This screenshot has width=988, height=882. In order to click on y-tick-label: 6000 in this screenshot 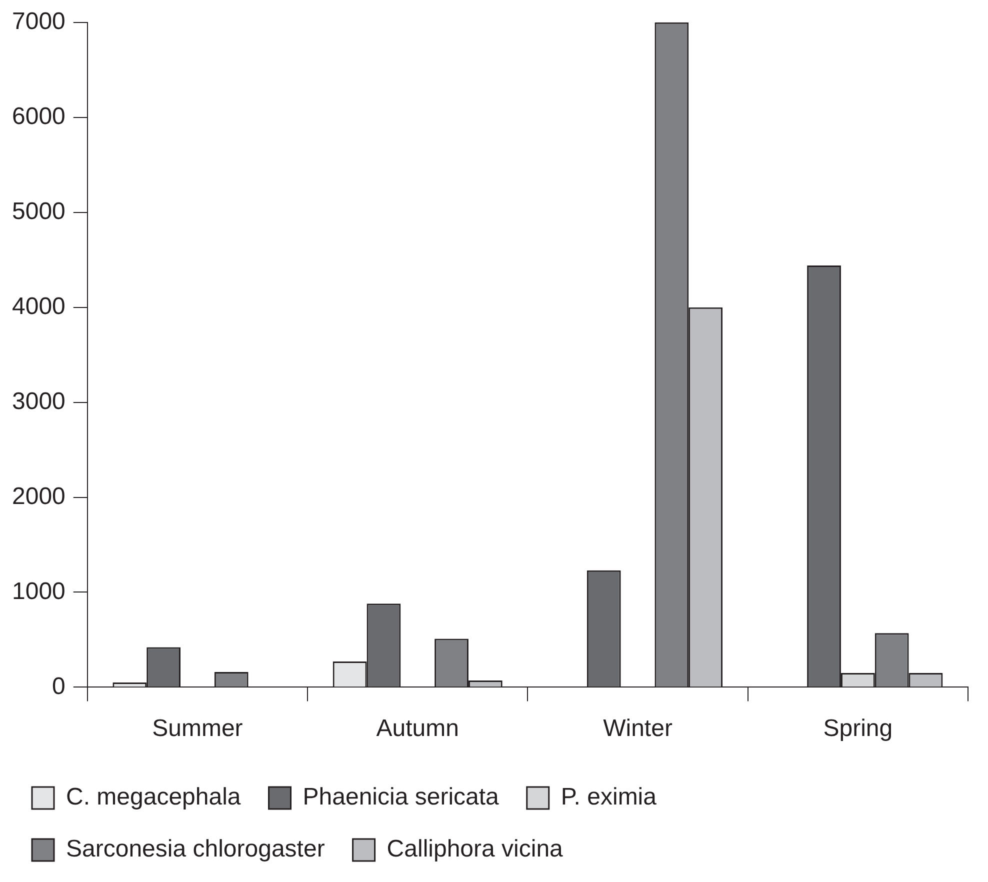, I will do `click(39, 116)`.